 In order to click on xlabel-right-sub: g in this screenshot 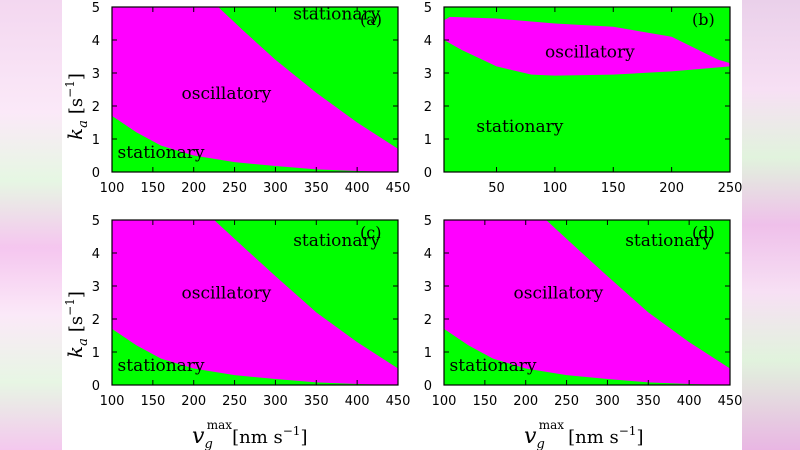, I will do `click(540, 443)`.